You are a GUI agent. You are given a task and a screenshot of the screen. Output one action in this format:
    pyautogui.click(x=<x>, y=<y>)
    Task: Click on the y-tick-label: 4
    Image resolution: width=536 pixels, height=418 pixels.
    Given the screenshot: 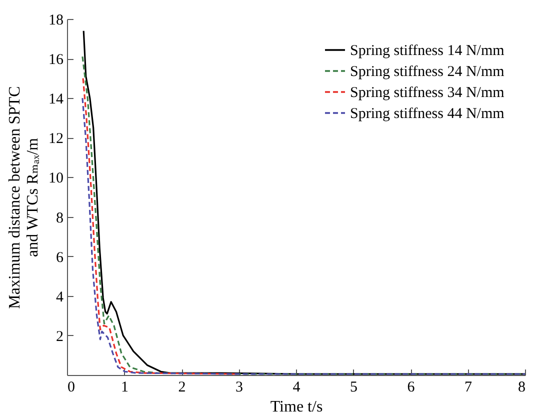 What is the action you would take?
    pyautogui.click(x=60, y=297)
    